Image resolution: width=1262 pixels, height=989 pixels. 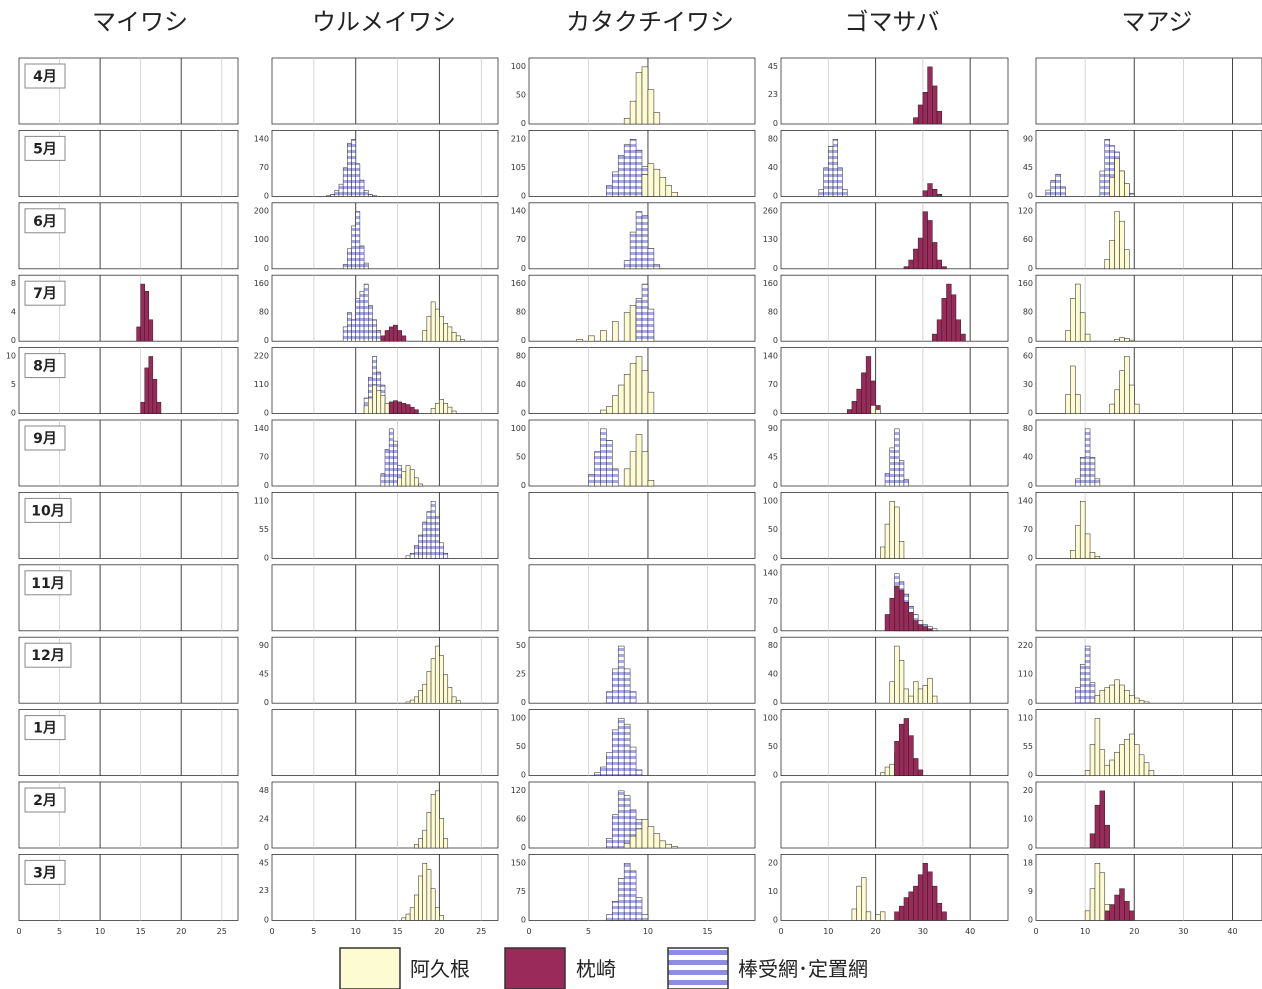 What do you see at coordinates (518, 138) in the screenshot?
I see `y-tick-label: 210` at bounding box center [518, 138].